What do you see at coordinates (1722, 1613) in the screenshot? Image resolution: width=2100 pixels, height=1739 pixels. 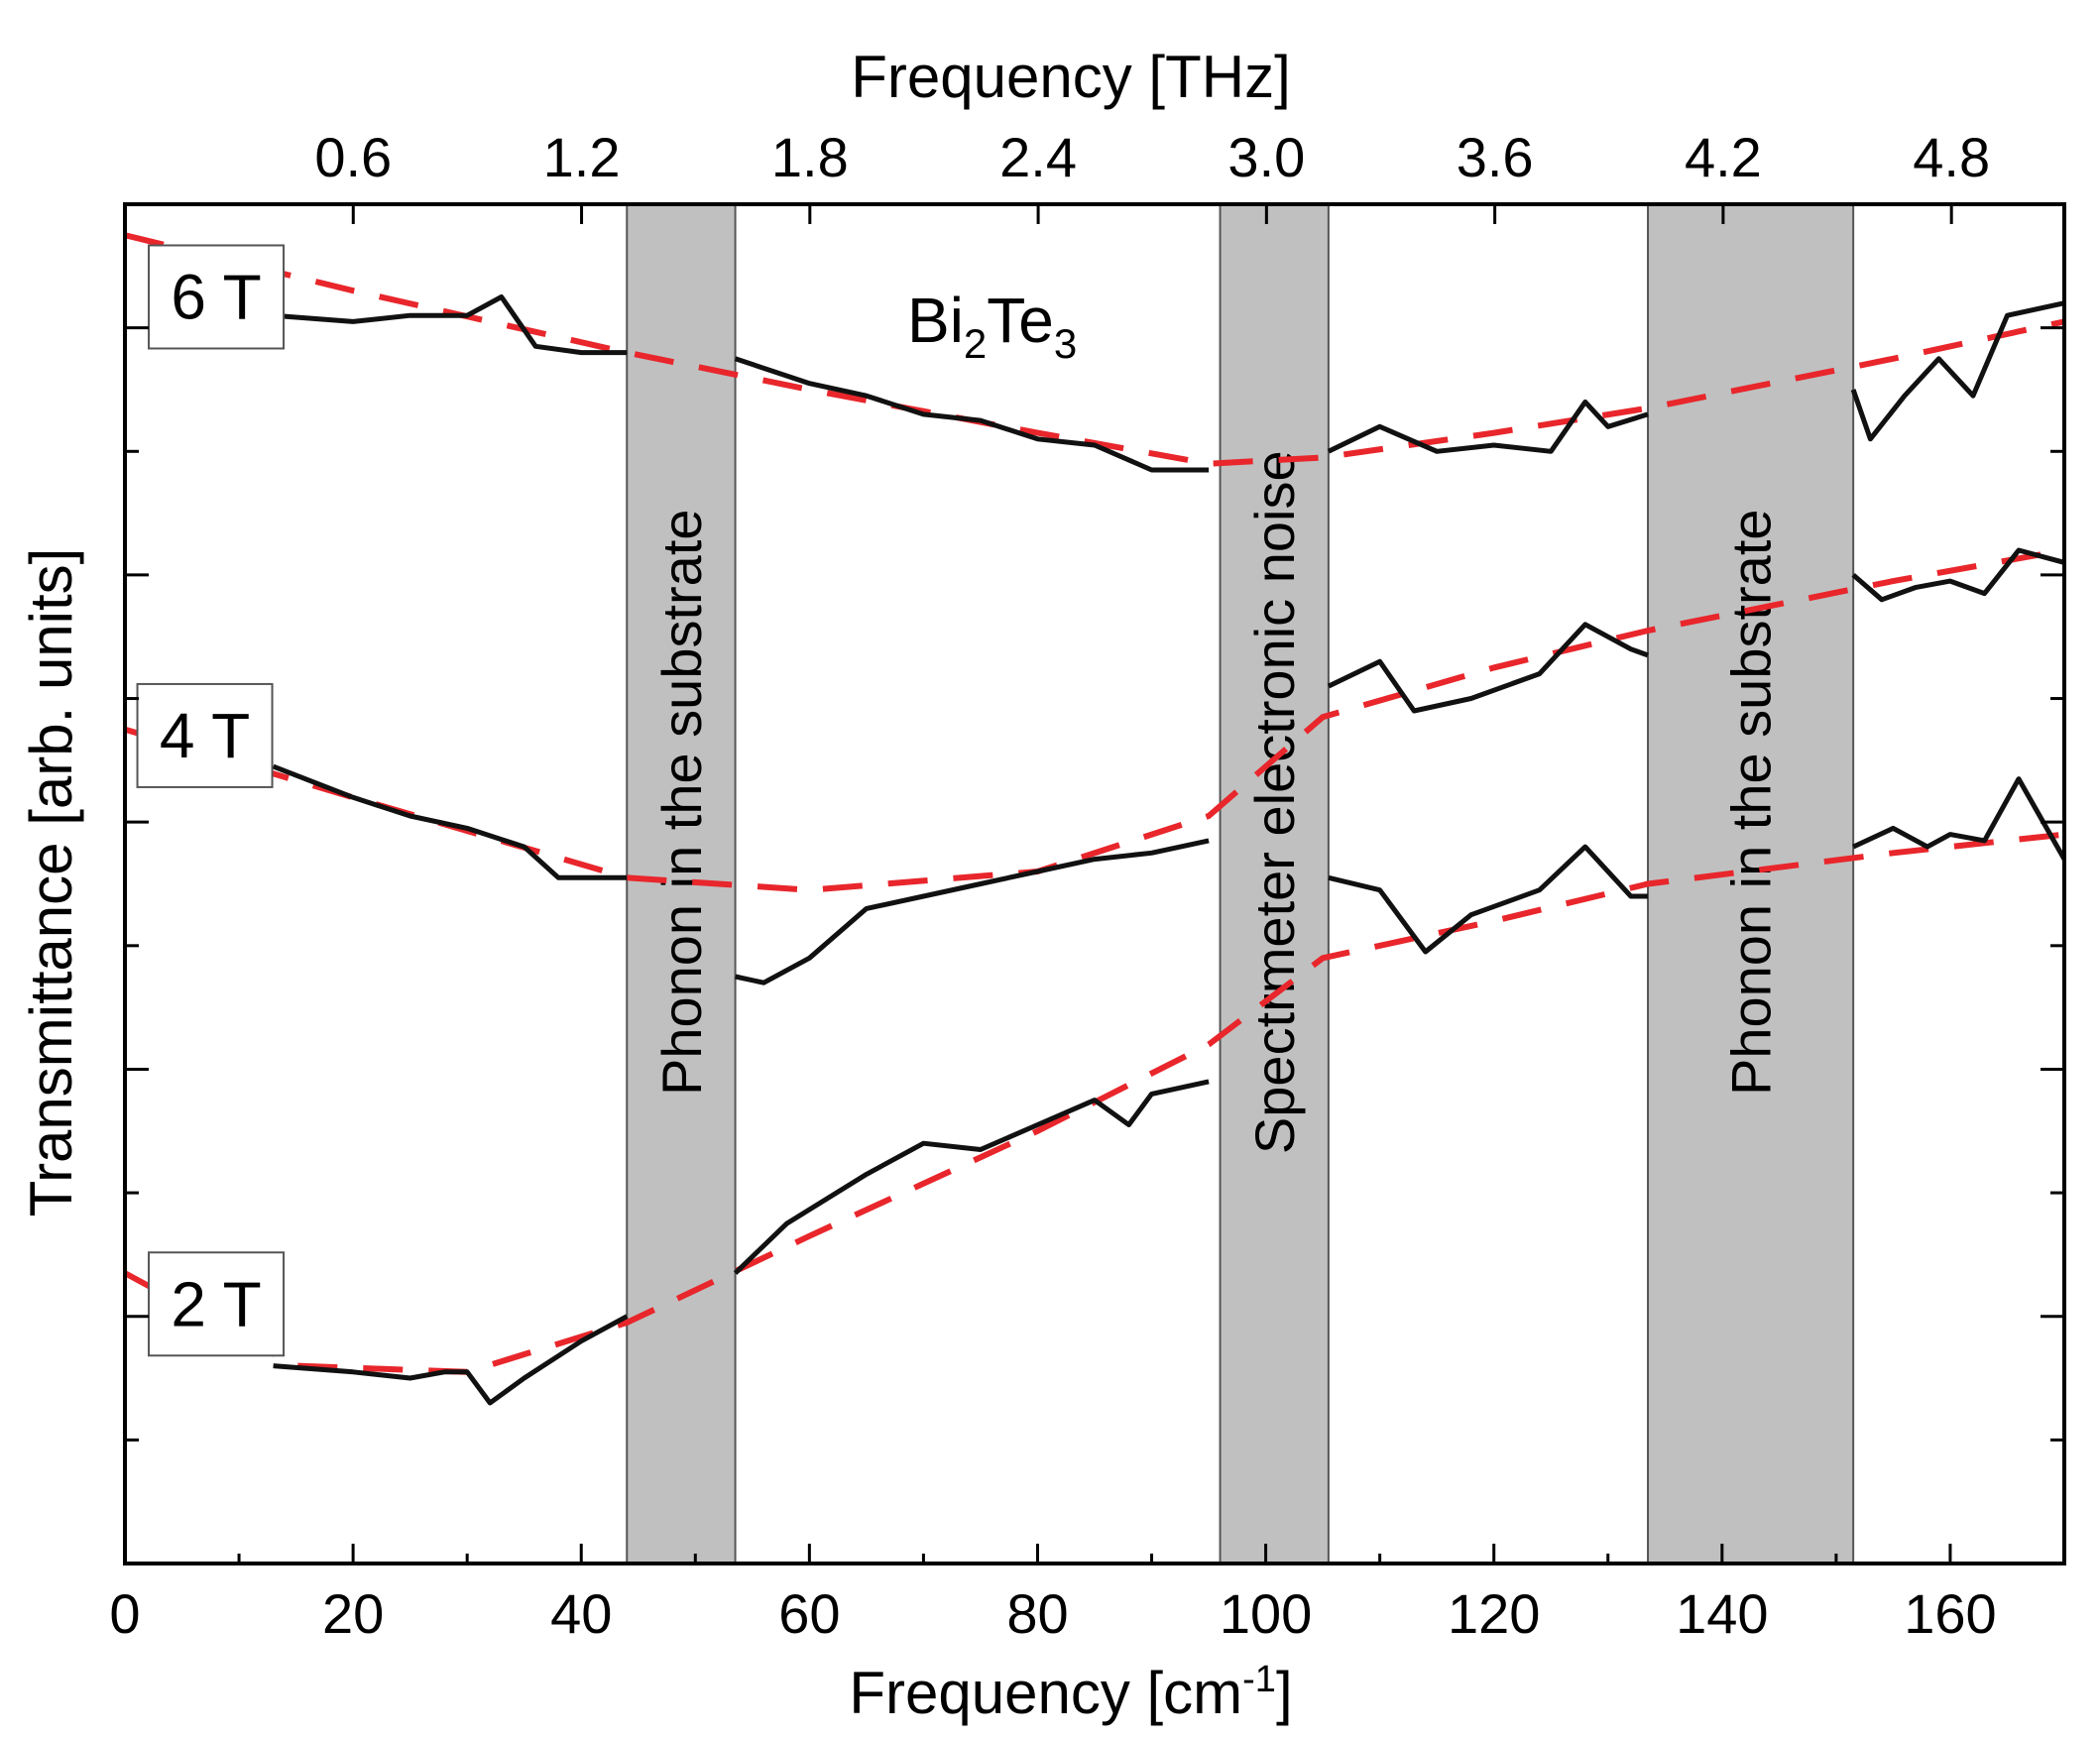 I see `x-tick-label: 140` at bounding box center [1722, 1613].